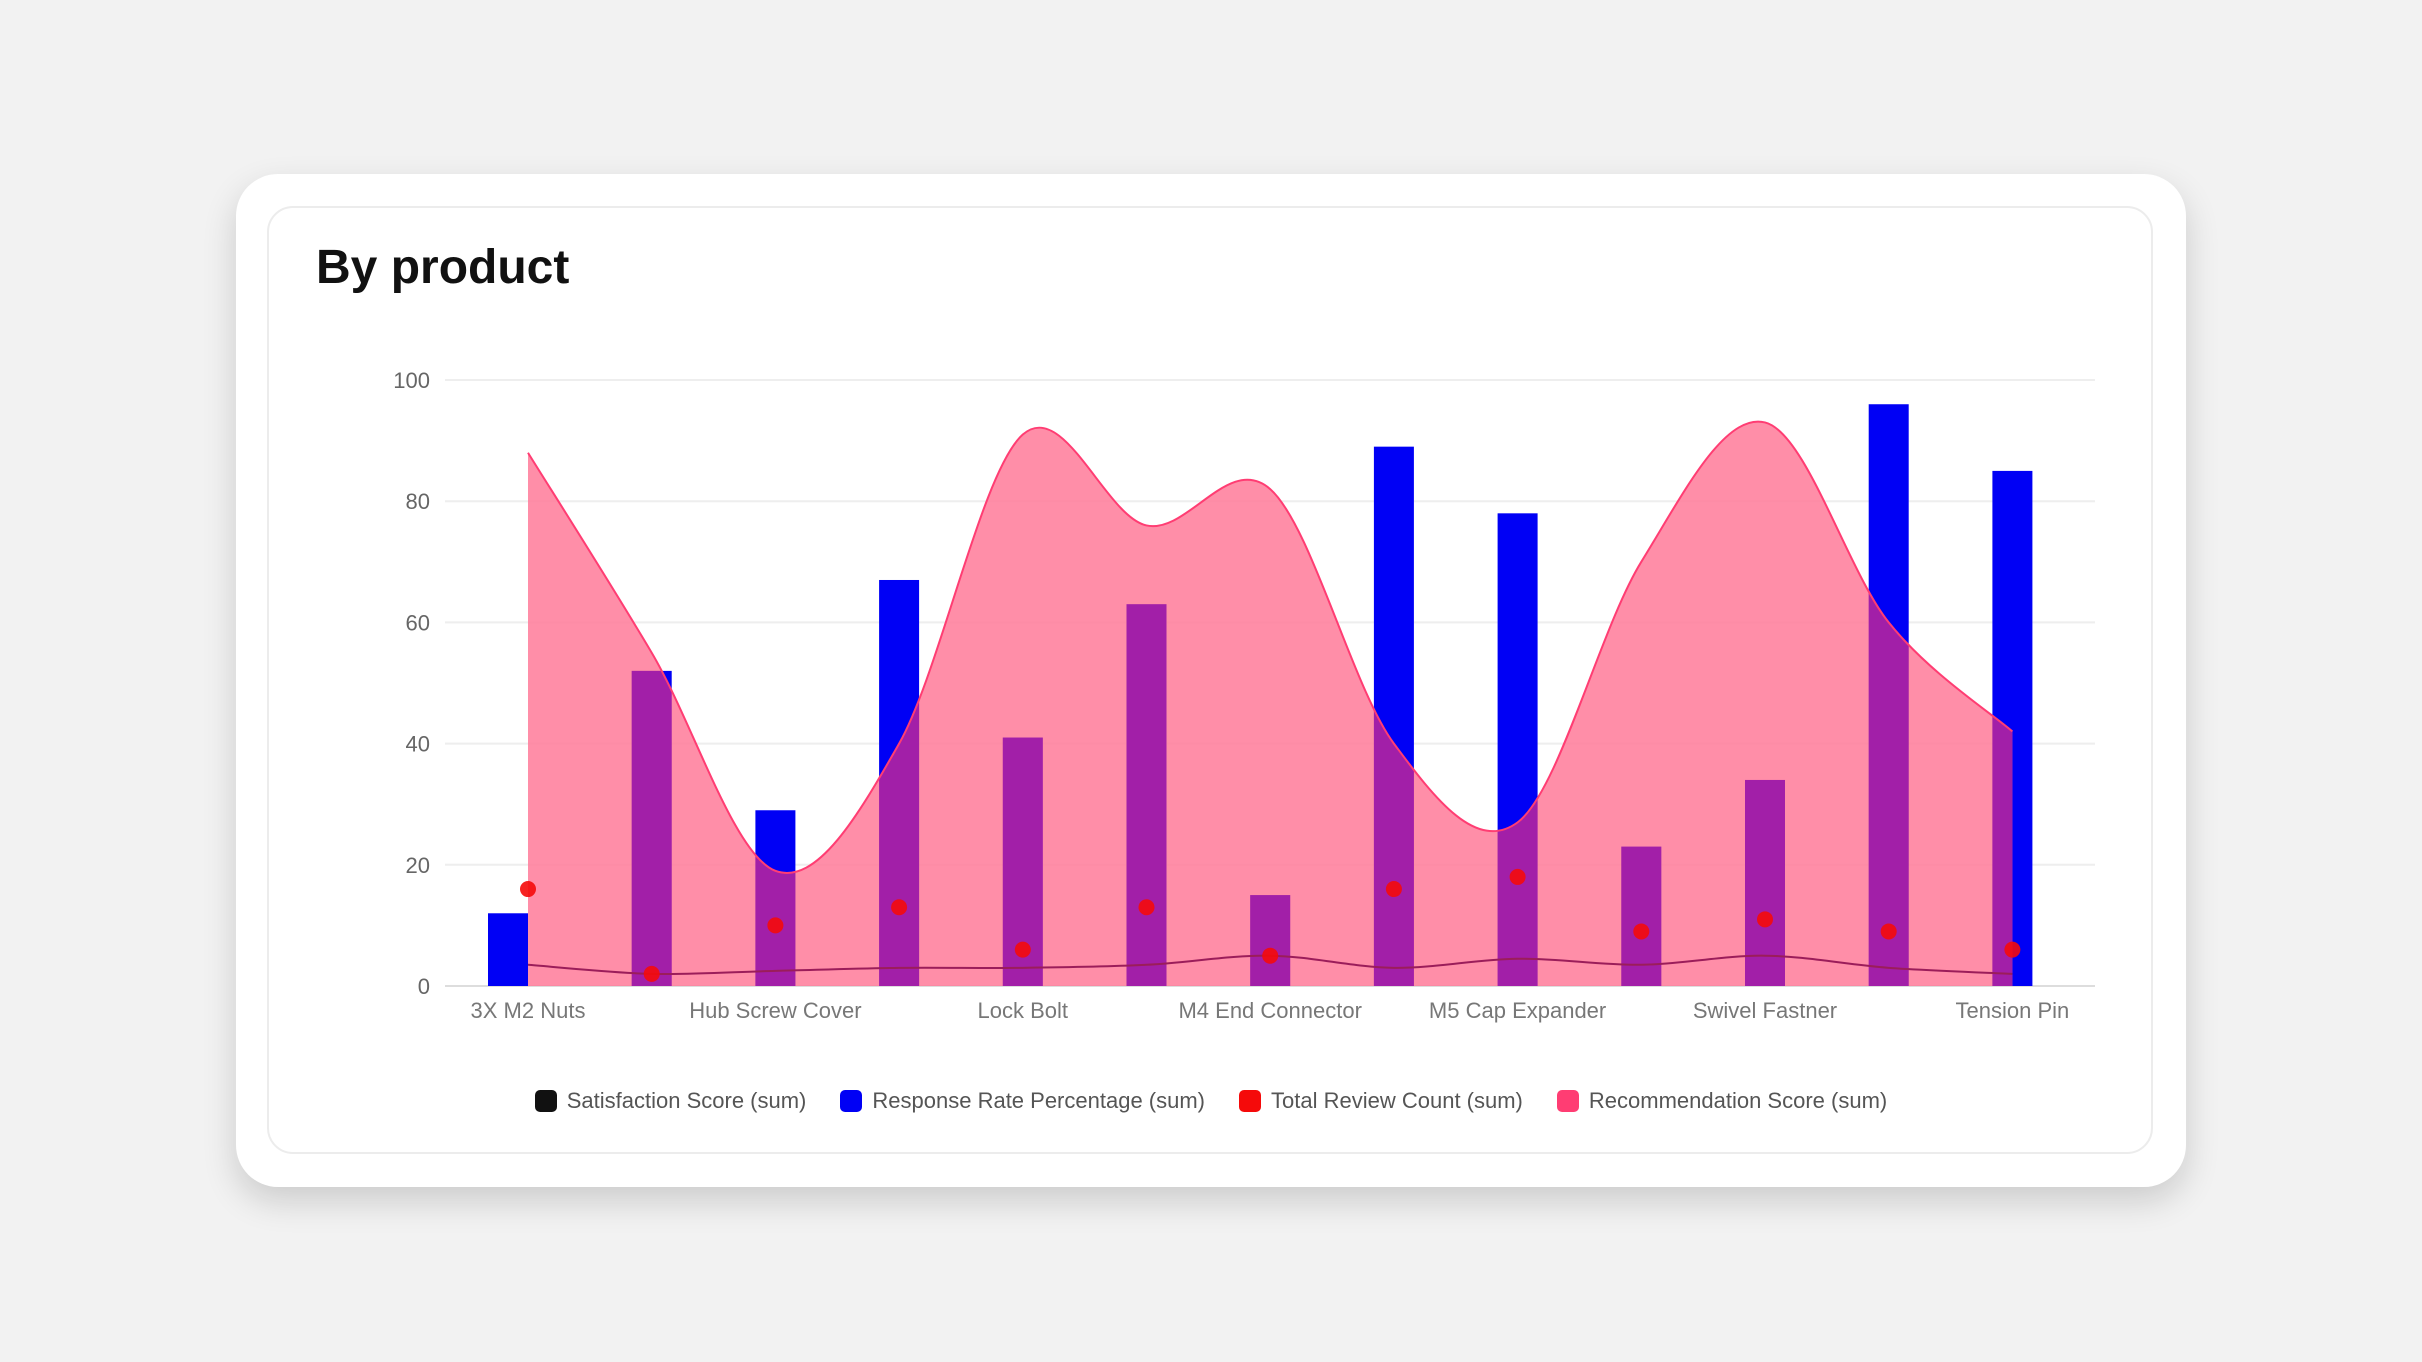 The width and height of the screenshot is (2422, 1362). What do you see at coordinates (418, 501) in the screenshot?
I see `y-tick-label: 80` at bounding box center [418, 501].